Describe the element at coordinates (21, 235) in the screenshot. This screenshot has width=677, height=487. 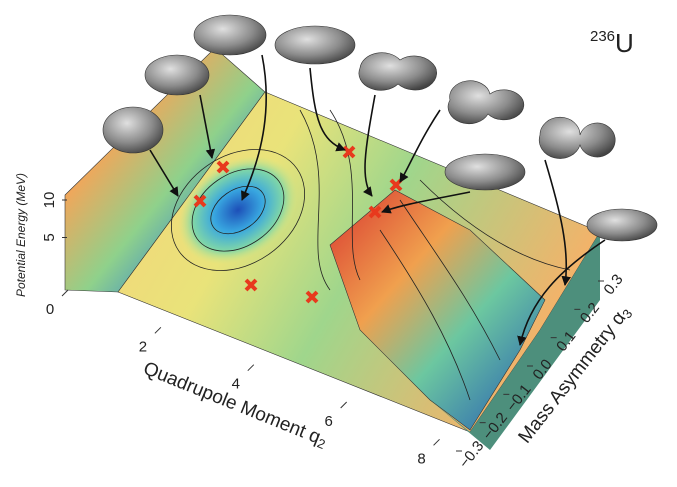
I see `z-axis-title: Potential Energy (MeV)` at that location.